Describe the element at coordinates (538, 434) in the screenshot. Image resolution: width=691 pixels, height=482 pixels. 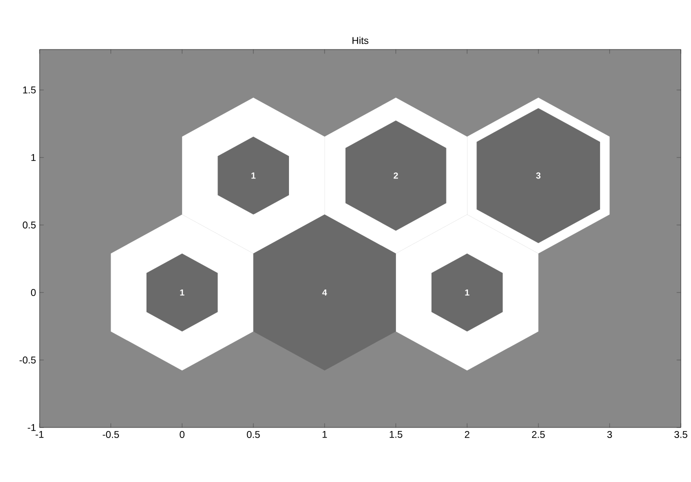
I see `x-tick-label: 2.5` at that location.